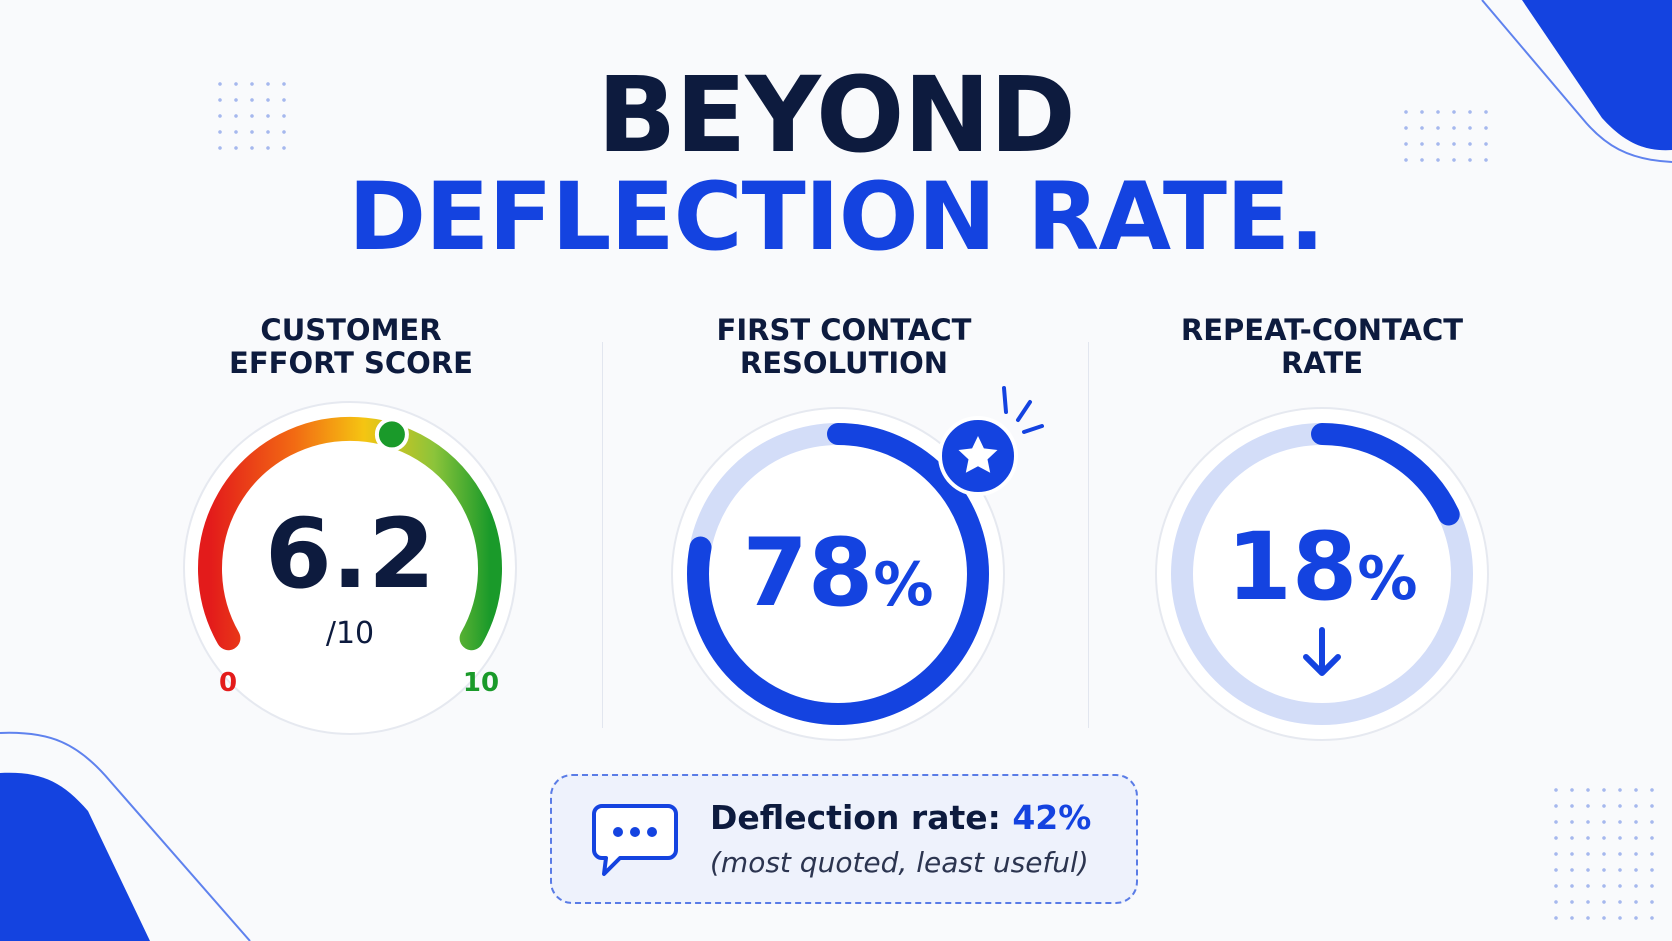  I want to click on star-icon, so click(978, 454).